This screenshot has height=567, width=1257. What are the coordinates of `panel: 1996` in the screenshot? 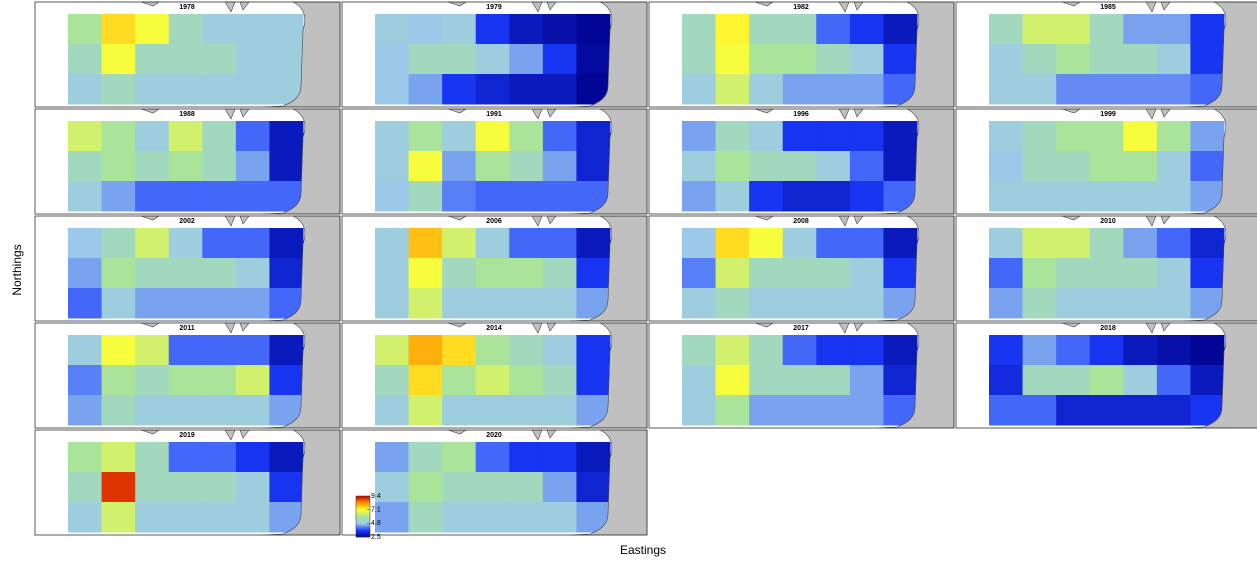 It's located at (801, 161).